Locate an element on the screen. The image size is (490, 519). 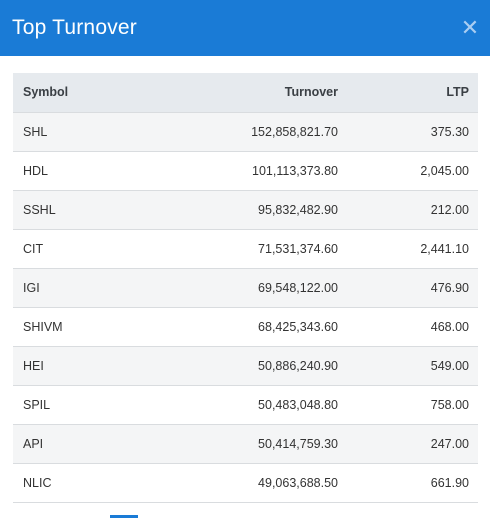
cell-symbol: NLIC is located at coordinates (88, 483).